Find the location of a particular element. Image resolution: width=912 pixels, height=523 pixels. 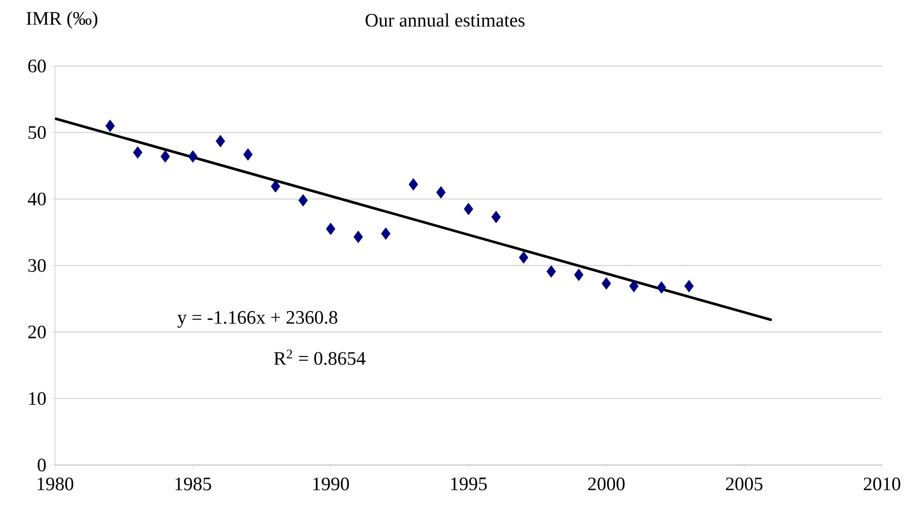

x-tick-label: 1985 is located at coordinates (194, 484).